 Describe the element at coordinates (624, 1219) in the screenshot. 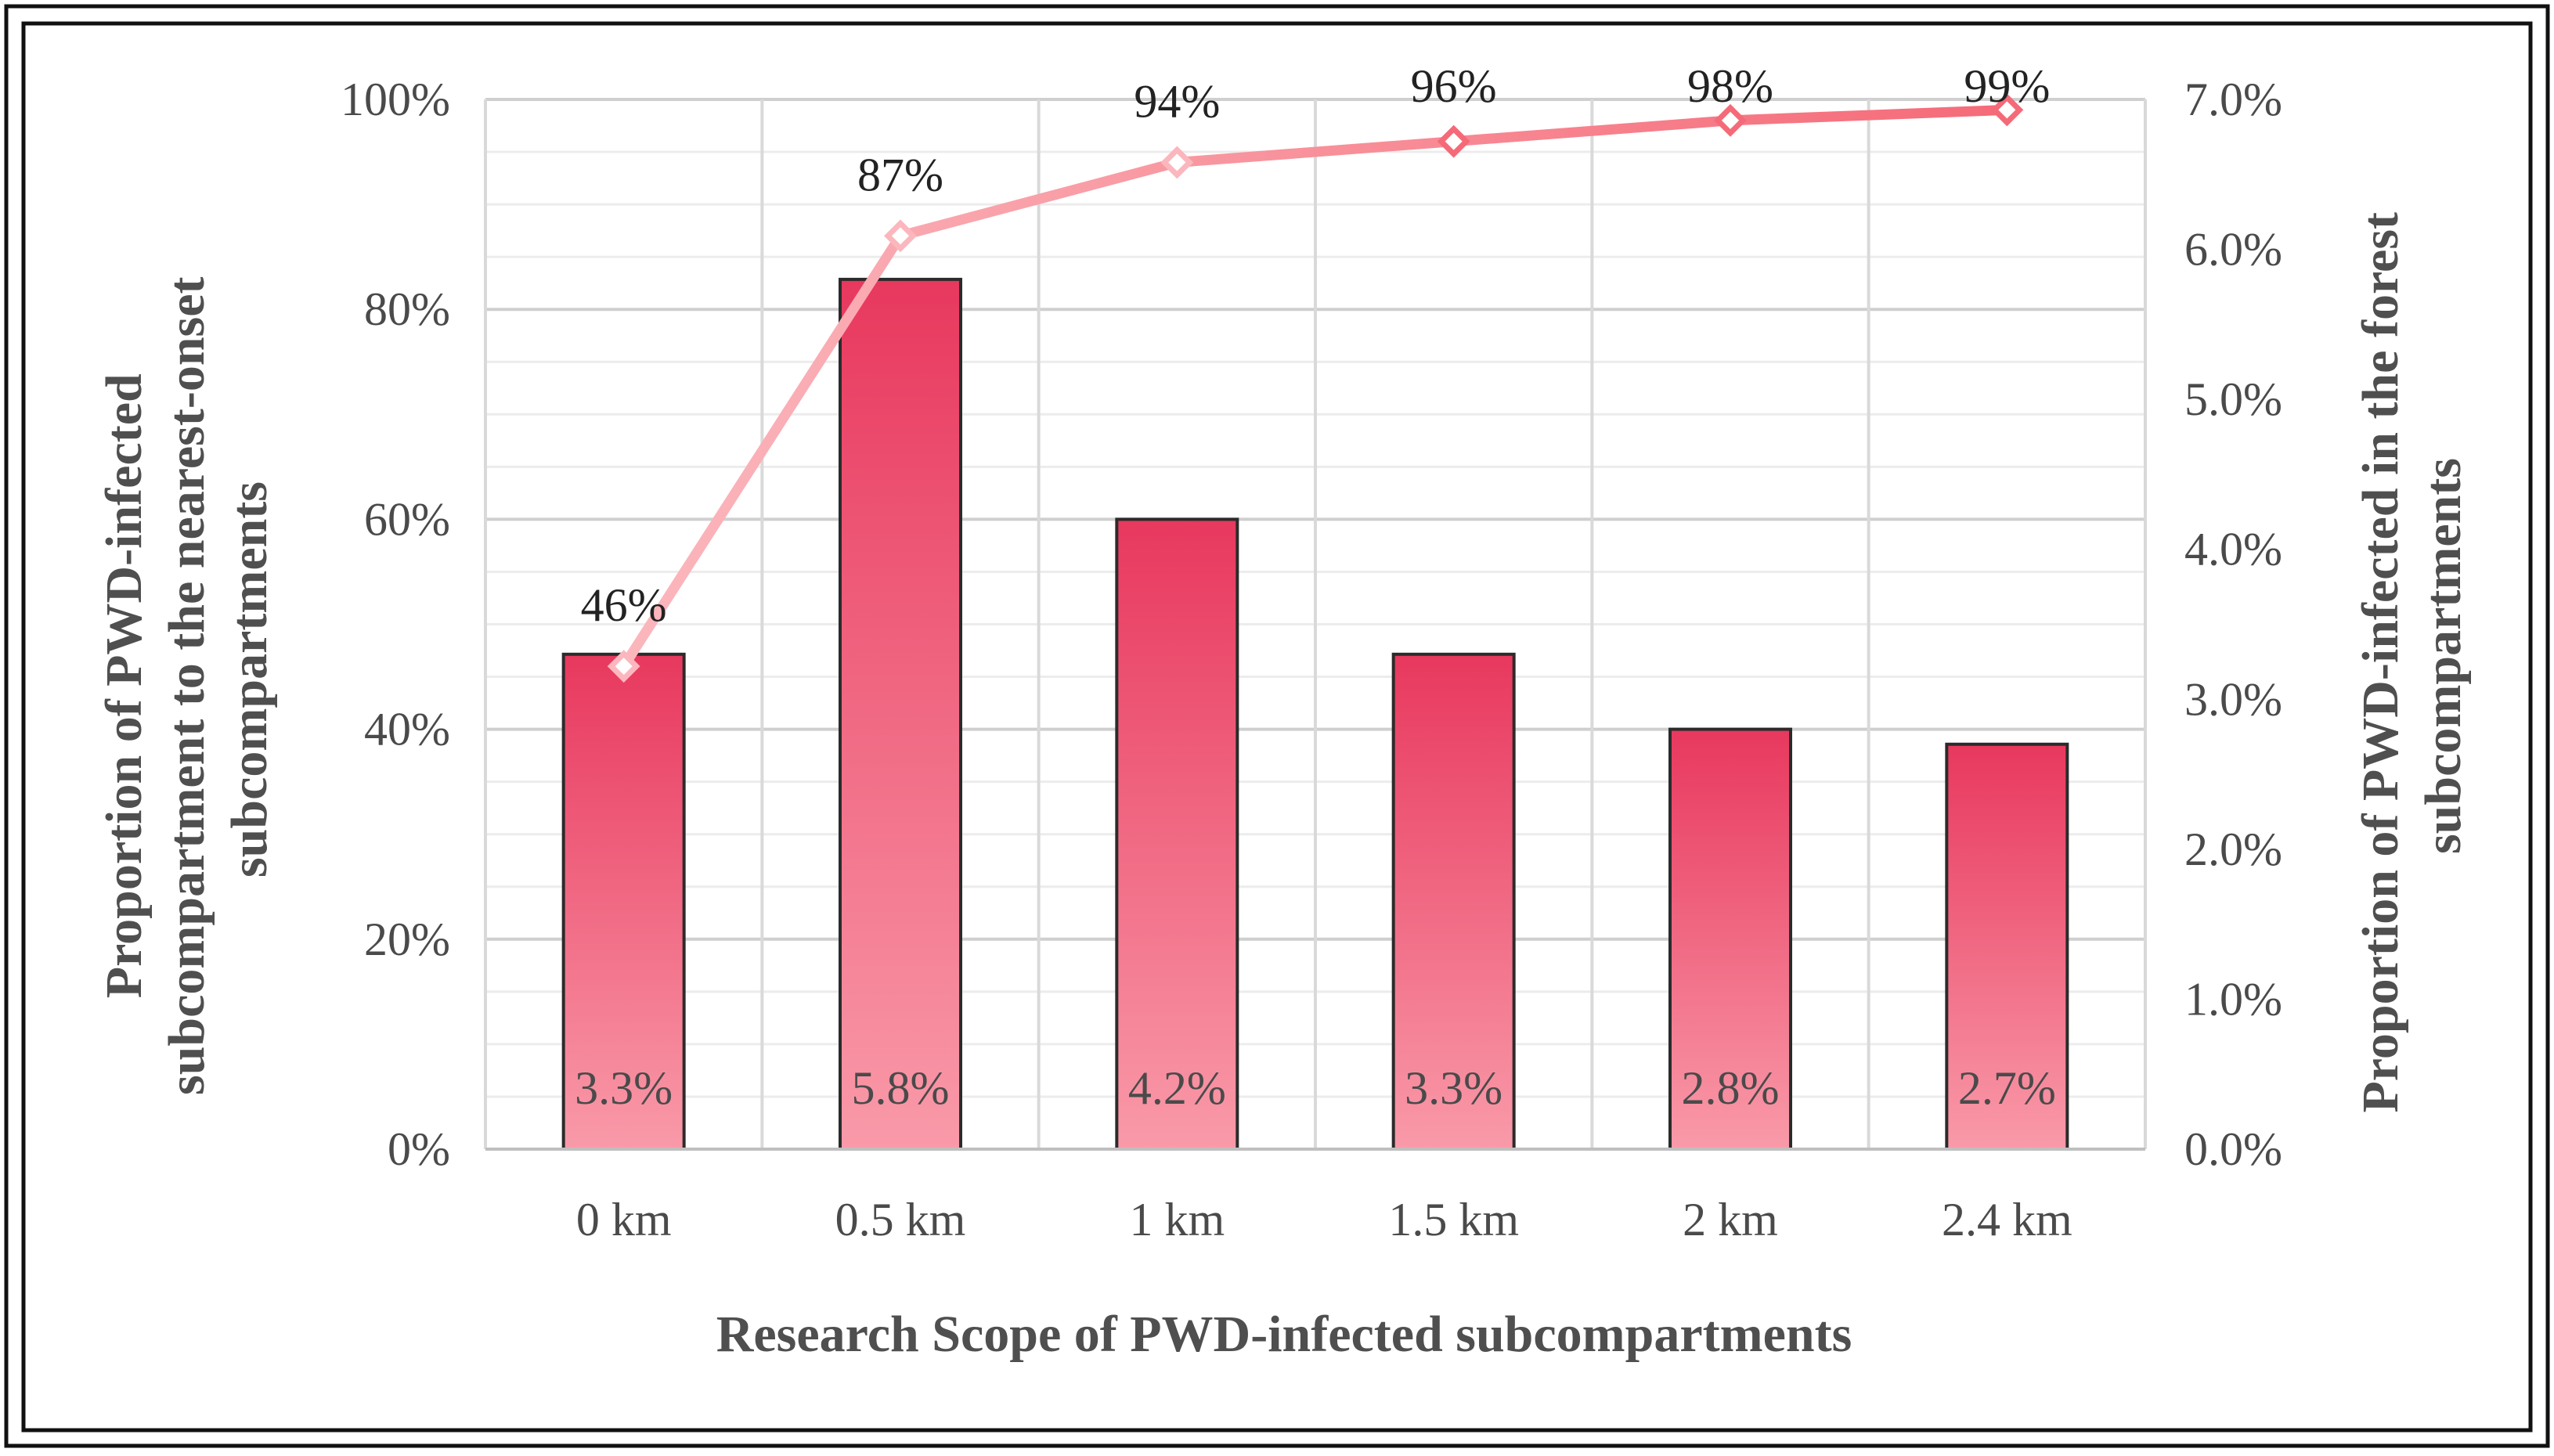

I see `x-tick-label: 0 km` at that location.